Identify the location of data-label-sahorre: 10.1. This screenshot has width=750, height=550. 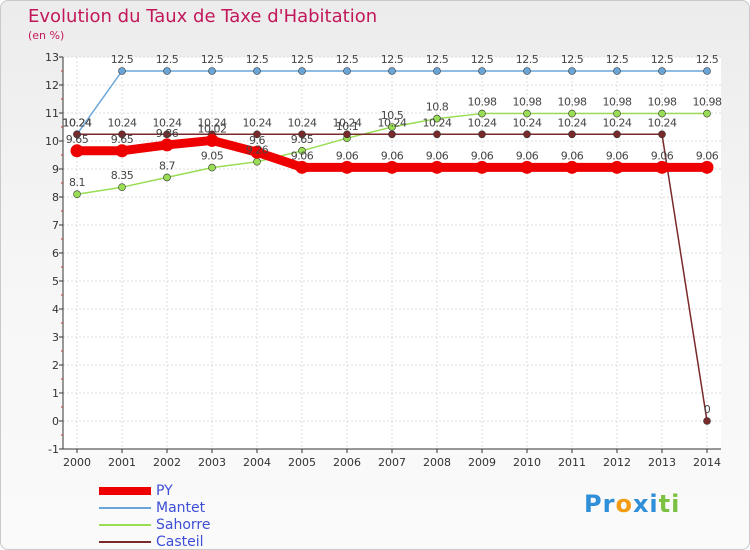
(347, 126).